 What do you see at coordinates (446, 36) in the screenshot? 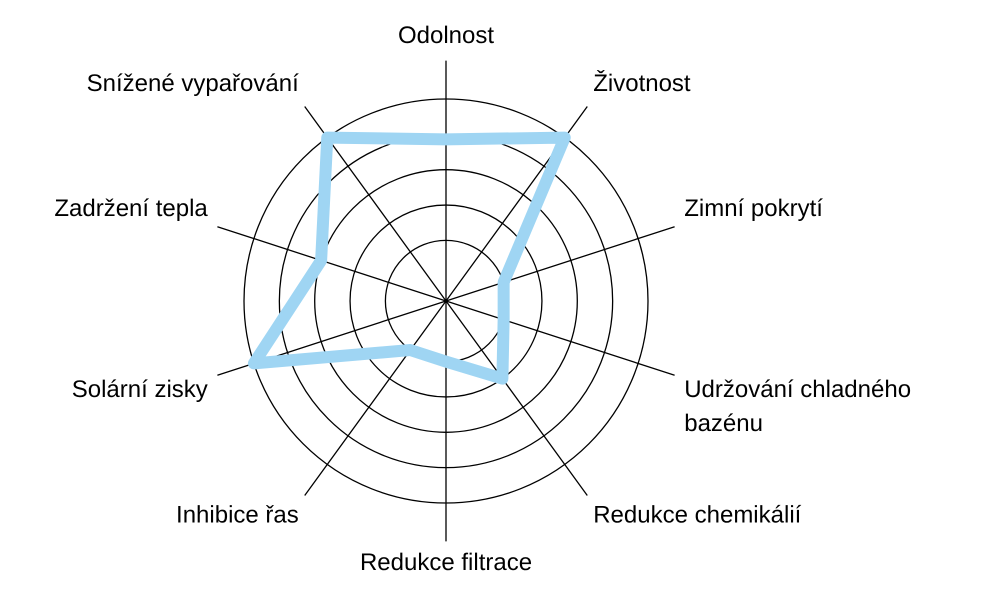
I see `spoke-label: Odolnost` at bounding box center [446, 36].